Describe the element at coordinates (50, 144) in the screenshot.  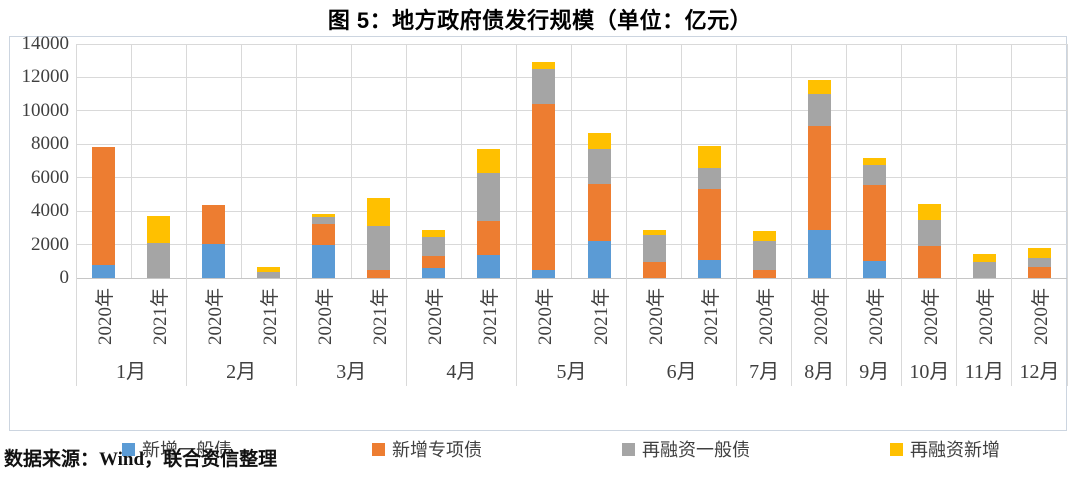
I see `y-axis-tick-label: 8000` at that location.